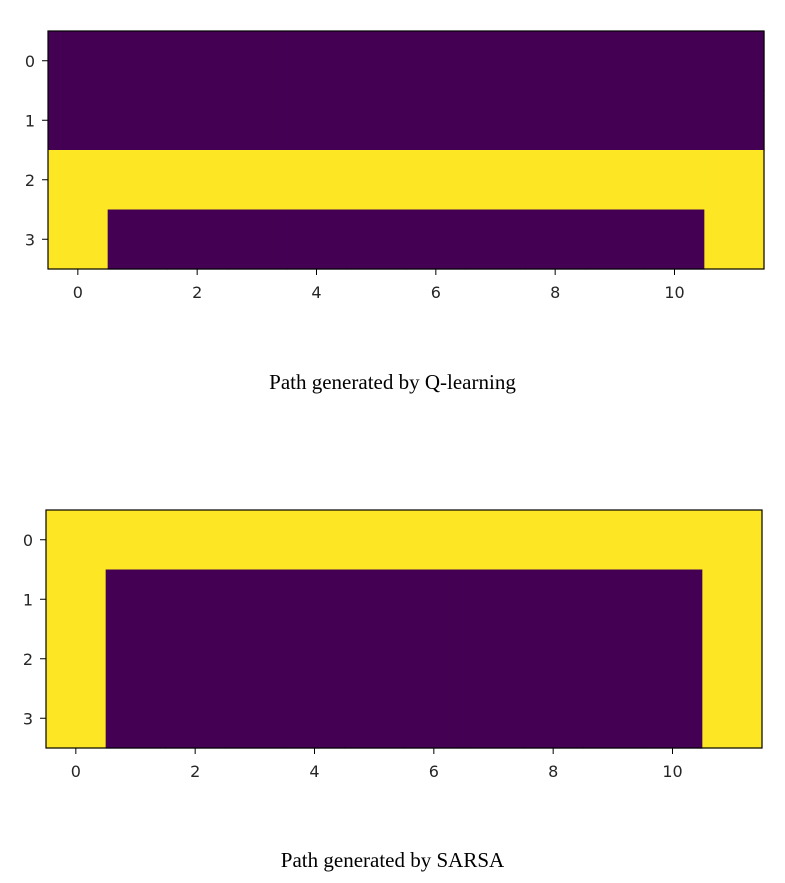 This screenshot has width=785, height=883. I want to click on sarsa-cell-r1-c9, so click(613, 599).